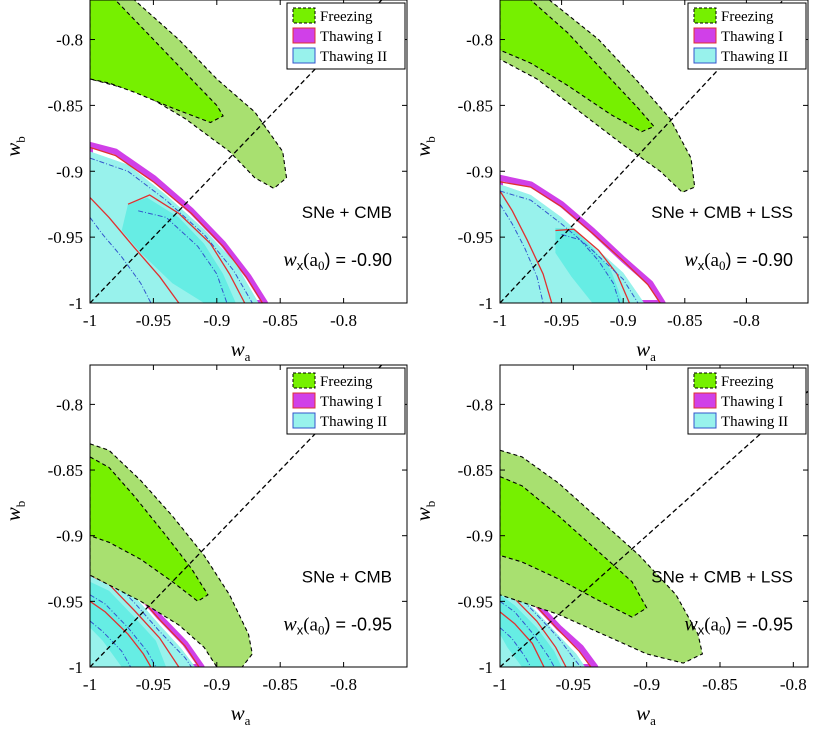 This screenshot has width=817, height=730. What do you see at coordinates (358, 624) in the screenshot?
I see `param-value: ) = -0.95` at bounding box center [358, 624].